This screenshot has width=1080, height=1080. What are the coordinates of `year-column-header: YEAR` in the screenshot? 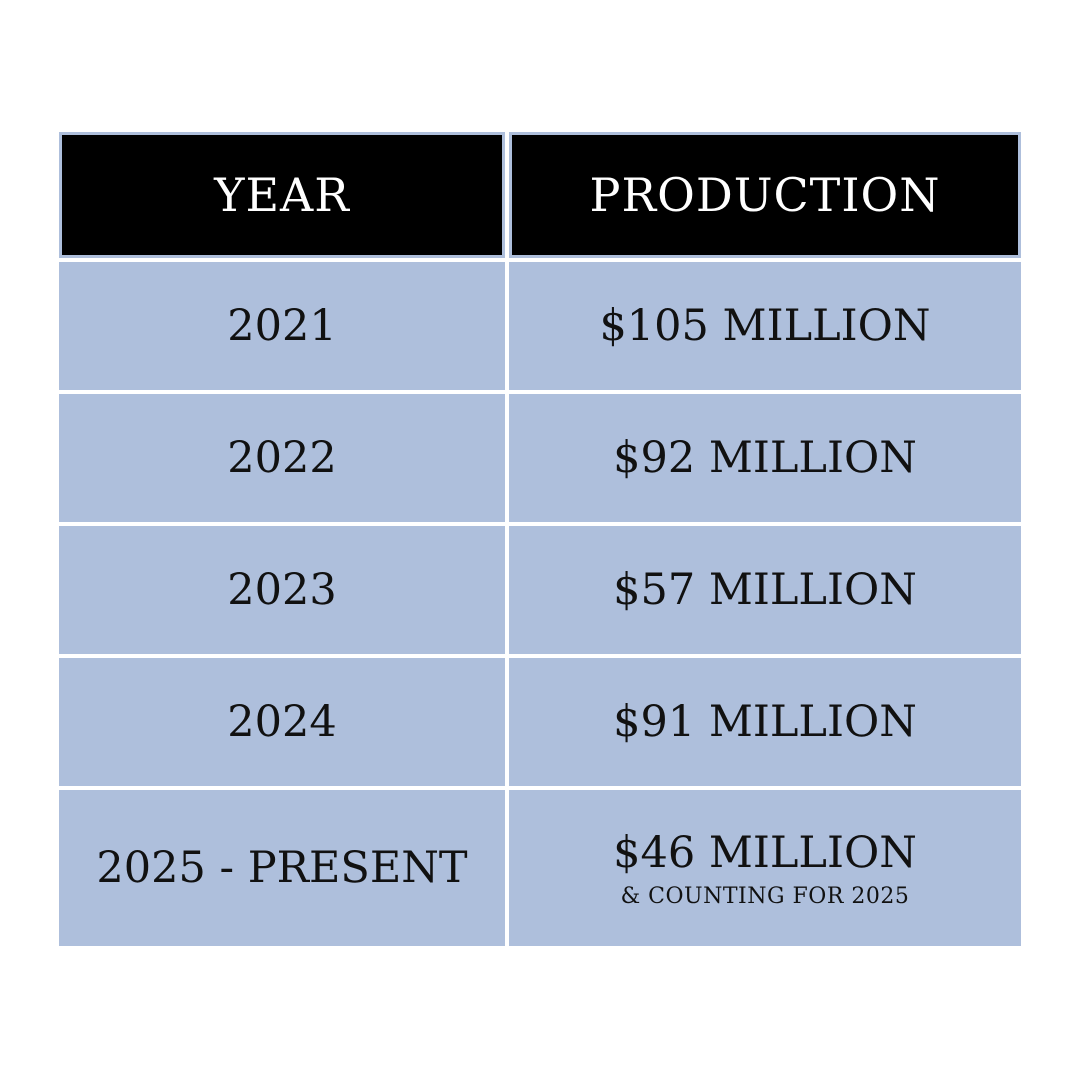 It's located at (282, 195).